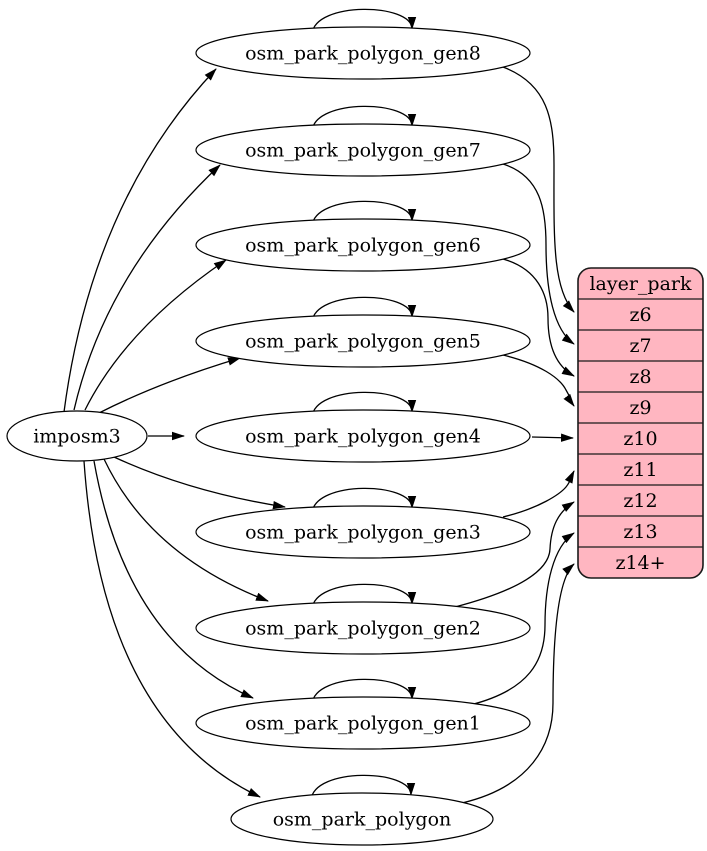 This screenshot has height=851, width=707. I want to click on node-label: osm_park_polygon_gen6, so click(363, 246).